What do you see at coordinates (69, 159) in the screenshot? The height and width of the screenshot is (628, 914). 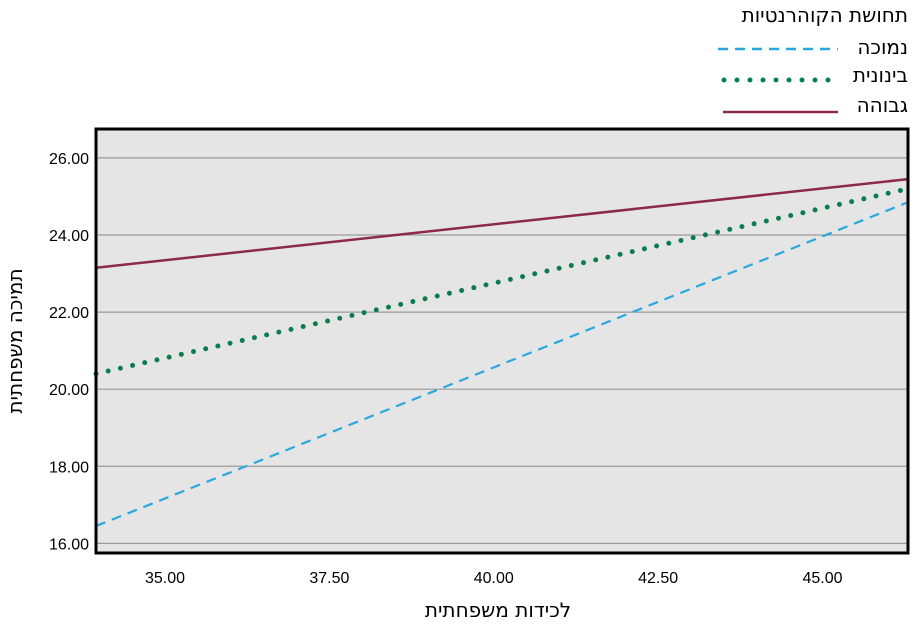 I see `y-tick-label: 26.00` at bounding box center [69, 159].